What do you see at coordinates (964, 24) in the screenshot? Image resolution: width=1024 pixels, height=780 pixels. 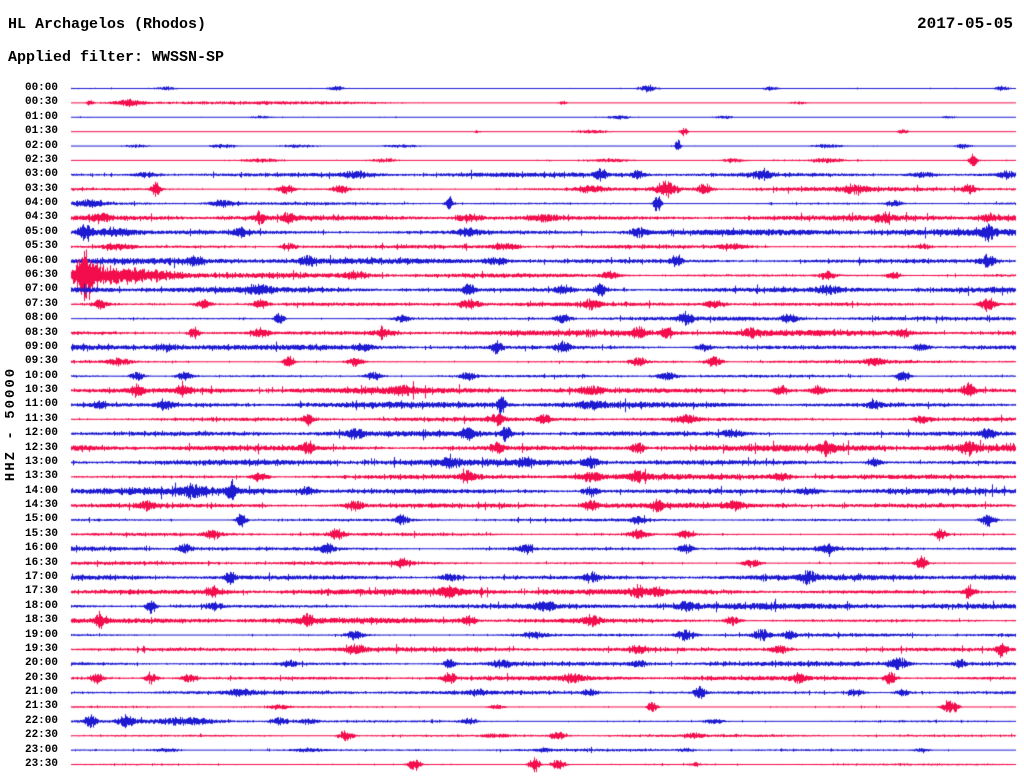 I see `date-label: 2017-05-05` at bounding box center [964, 24].